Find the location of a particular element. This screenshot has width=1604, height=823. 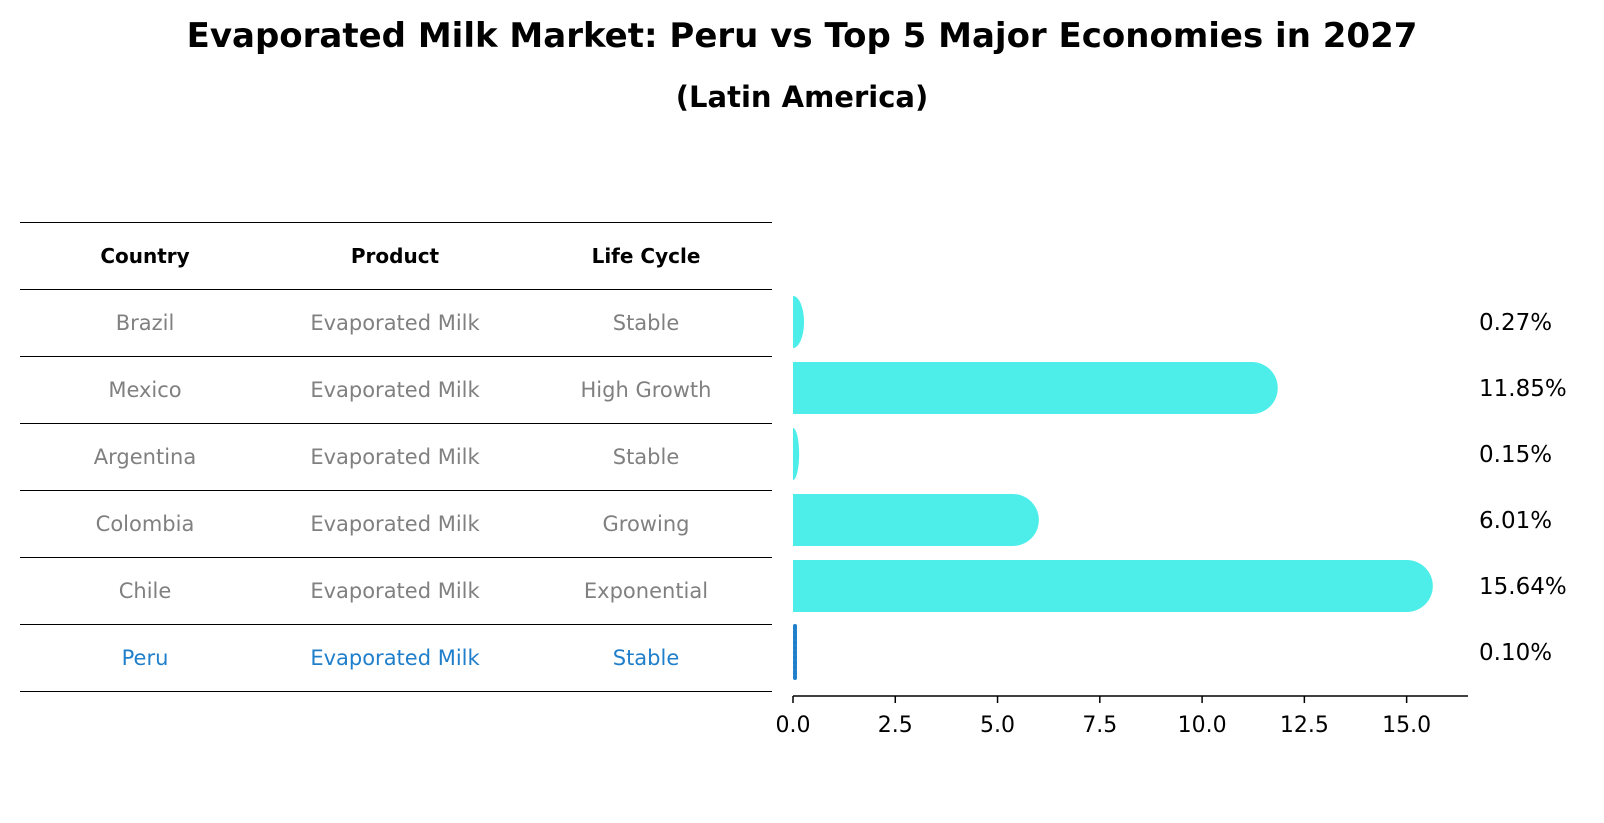

header-product: Product is located at coordinates (395, 256).